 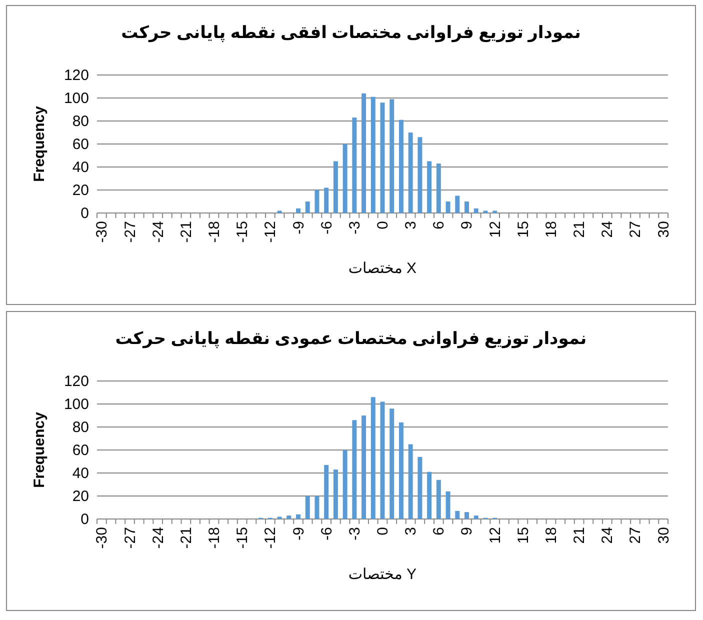 I want to click on chart-title: نمودار توزیع فراوانی مختصات عمودی نقطه پایانی حرکت, so click(x=351, y=339).